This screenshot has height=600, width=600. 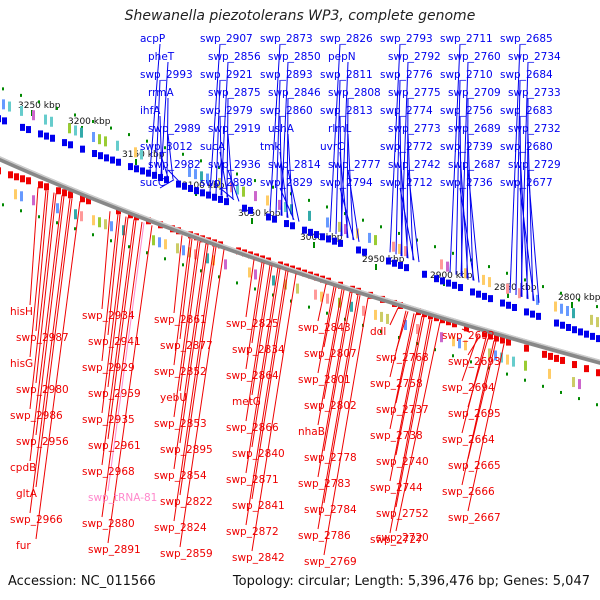 I want to click on gene-label: swp_2852, so click(x=180, y=372).